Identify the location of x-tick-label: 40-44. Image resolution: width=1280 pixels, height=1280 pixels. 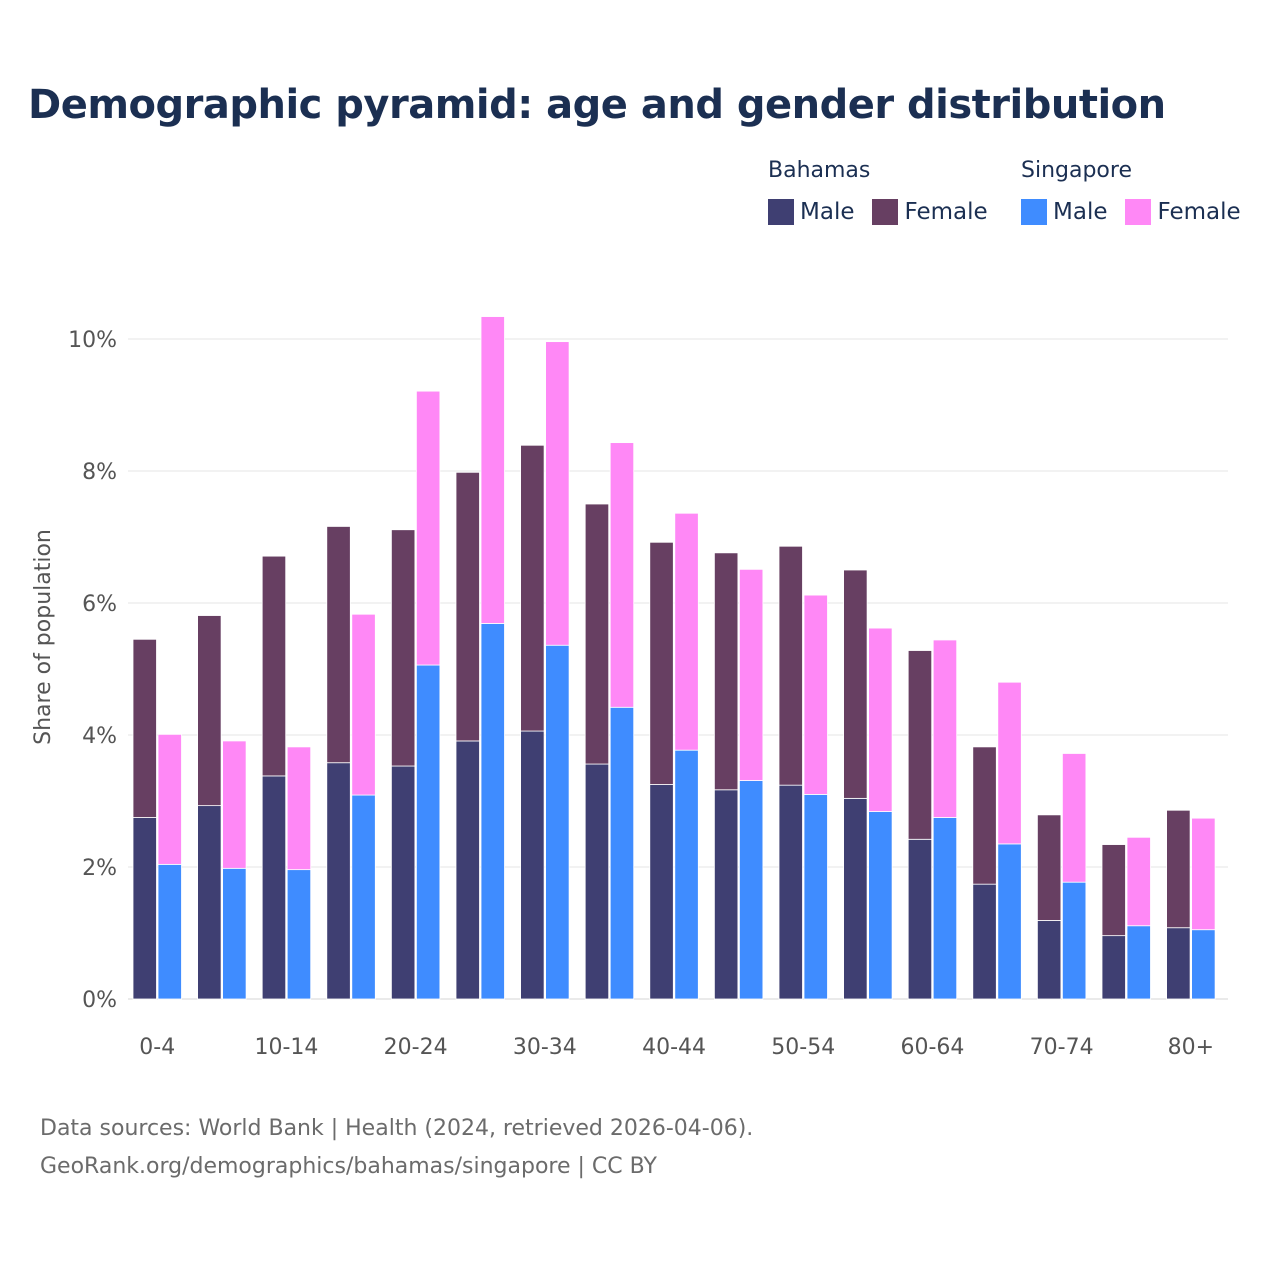
(674, 1047).